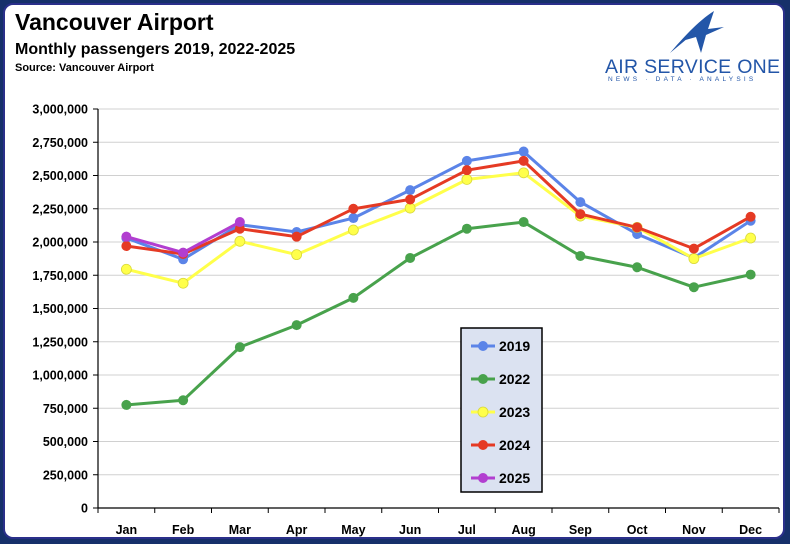 This screenshot has width=790, height=544. I want to click on legend: 2019 2022 2023 2024 2025, so click(501, 410).